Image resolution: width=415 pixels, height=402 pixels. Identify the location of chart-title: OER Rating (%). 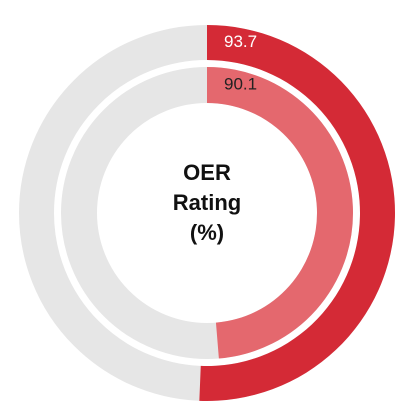
(207, 202).